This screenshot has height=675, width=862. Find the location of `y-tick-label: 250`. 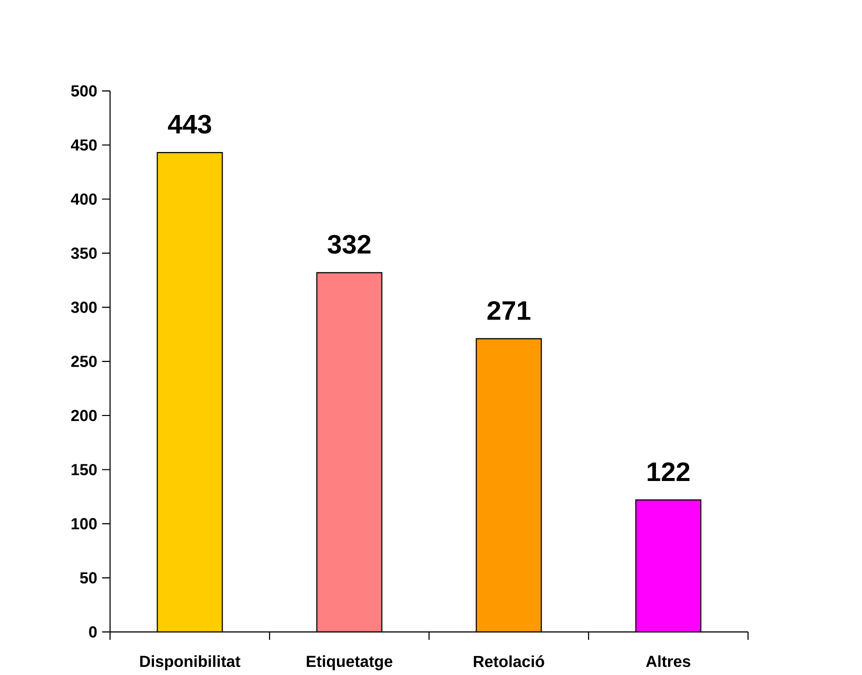

y-tick-label: 250 is located at coordinates (84, 362).